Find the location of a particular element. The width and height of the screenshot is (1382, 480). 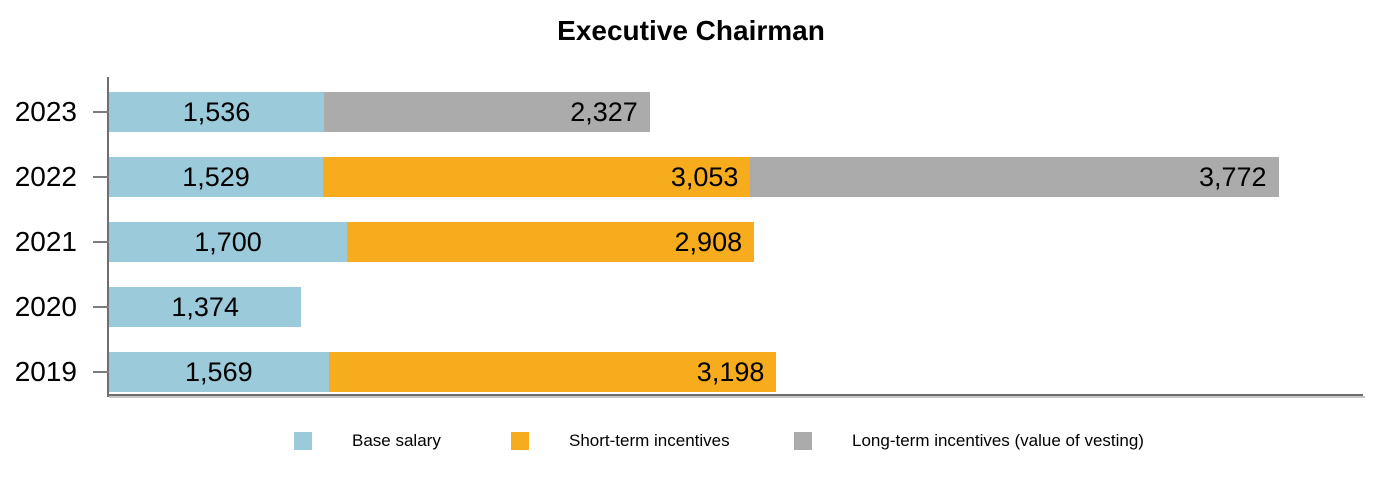

legend-item-long-term-incentives: Long-term incentives (value of vesting) is located at coordinates (969, 441).